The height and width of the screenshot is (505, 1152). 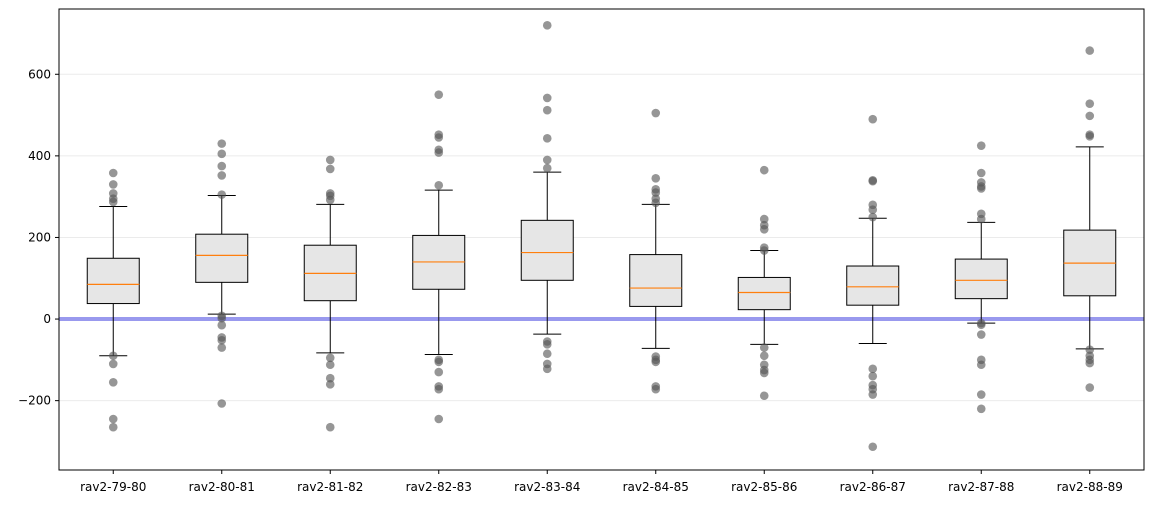 What do you see at coordinates (39, 237) in the screenshot?
I see `y-tick-label: 200` at bounding box center [39, 237].